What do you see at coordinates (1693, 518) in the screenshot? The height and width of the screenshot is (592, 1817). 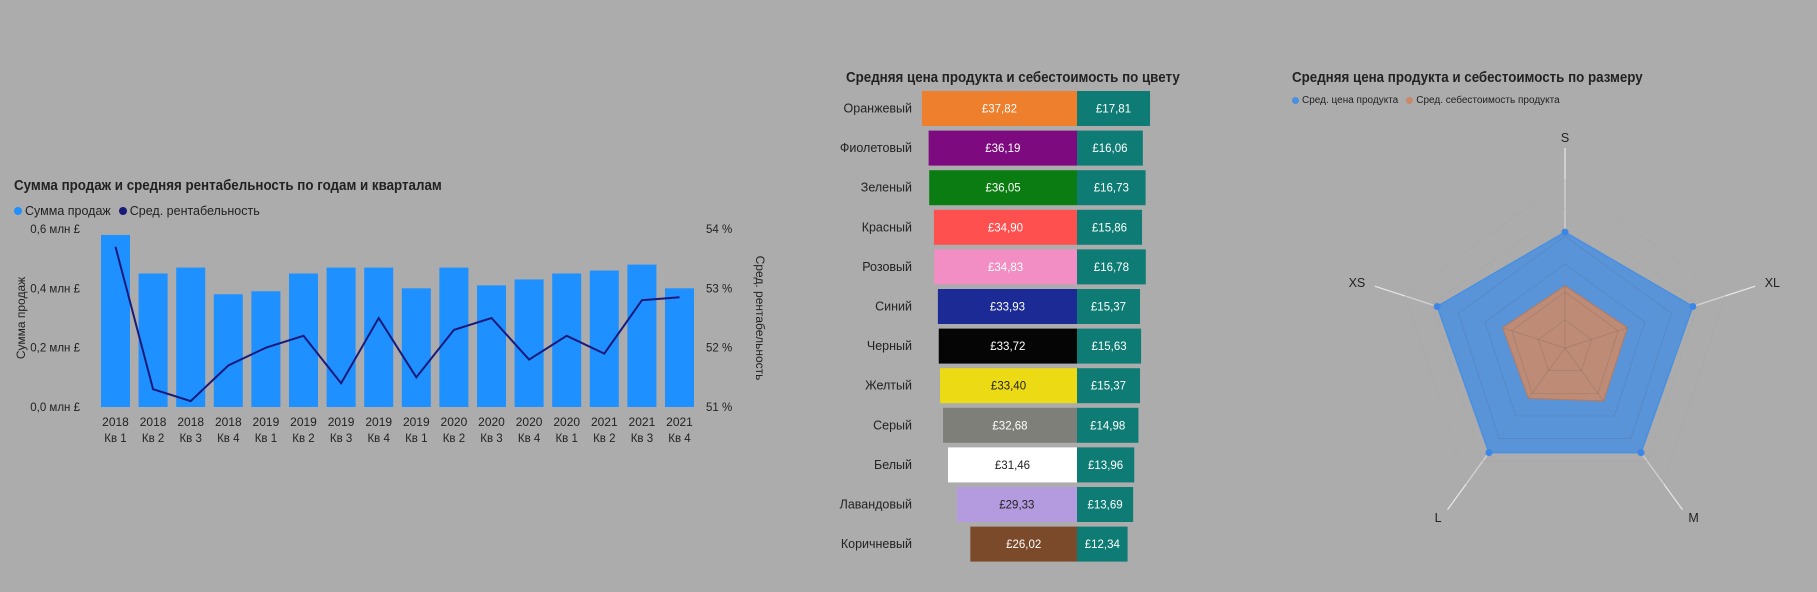 I see `radar-category-label: M` at bounding box center [1693, 518].